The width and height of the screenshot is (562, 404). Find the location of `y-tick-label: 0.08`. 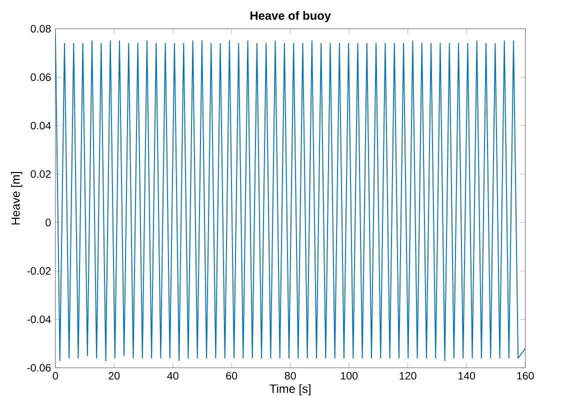

y-tick-label: 0.08 is located at coordinates (40, 28).